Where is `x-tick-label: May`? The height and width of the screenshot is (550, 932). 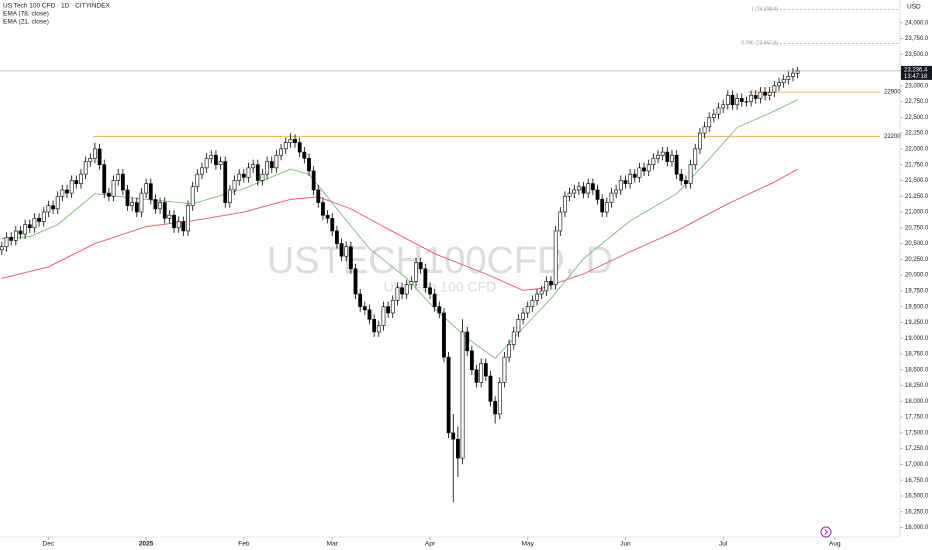 x-tick-label: May is located at coordinates (528, 544).